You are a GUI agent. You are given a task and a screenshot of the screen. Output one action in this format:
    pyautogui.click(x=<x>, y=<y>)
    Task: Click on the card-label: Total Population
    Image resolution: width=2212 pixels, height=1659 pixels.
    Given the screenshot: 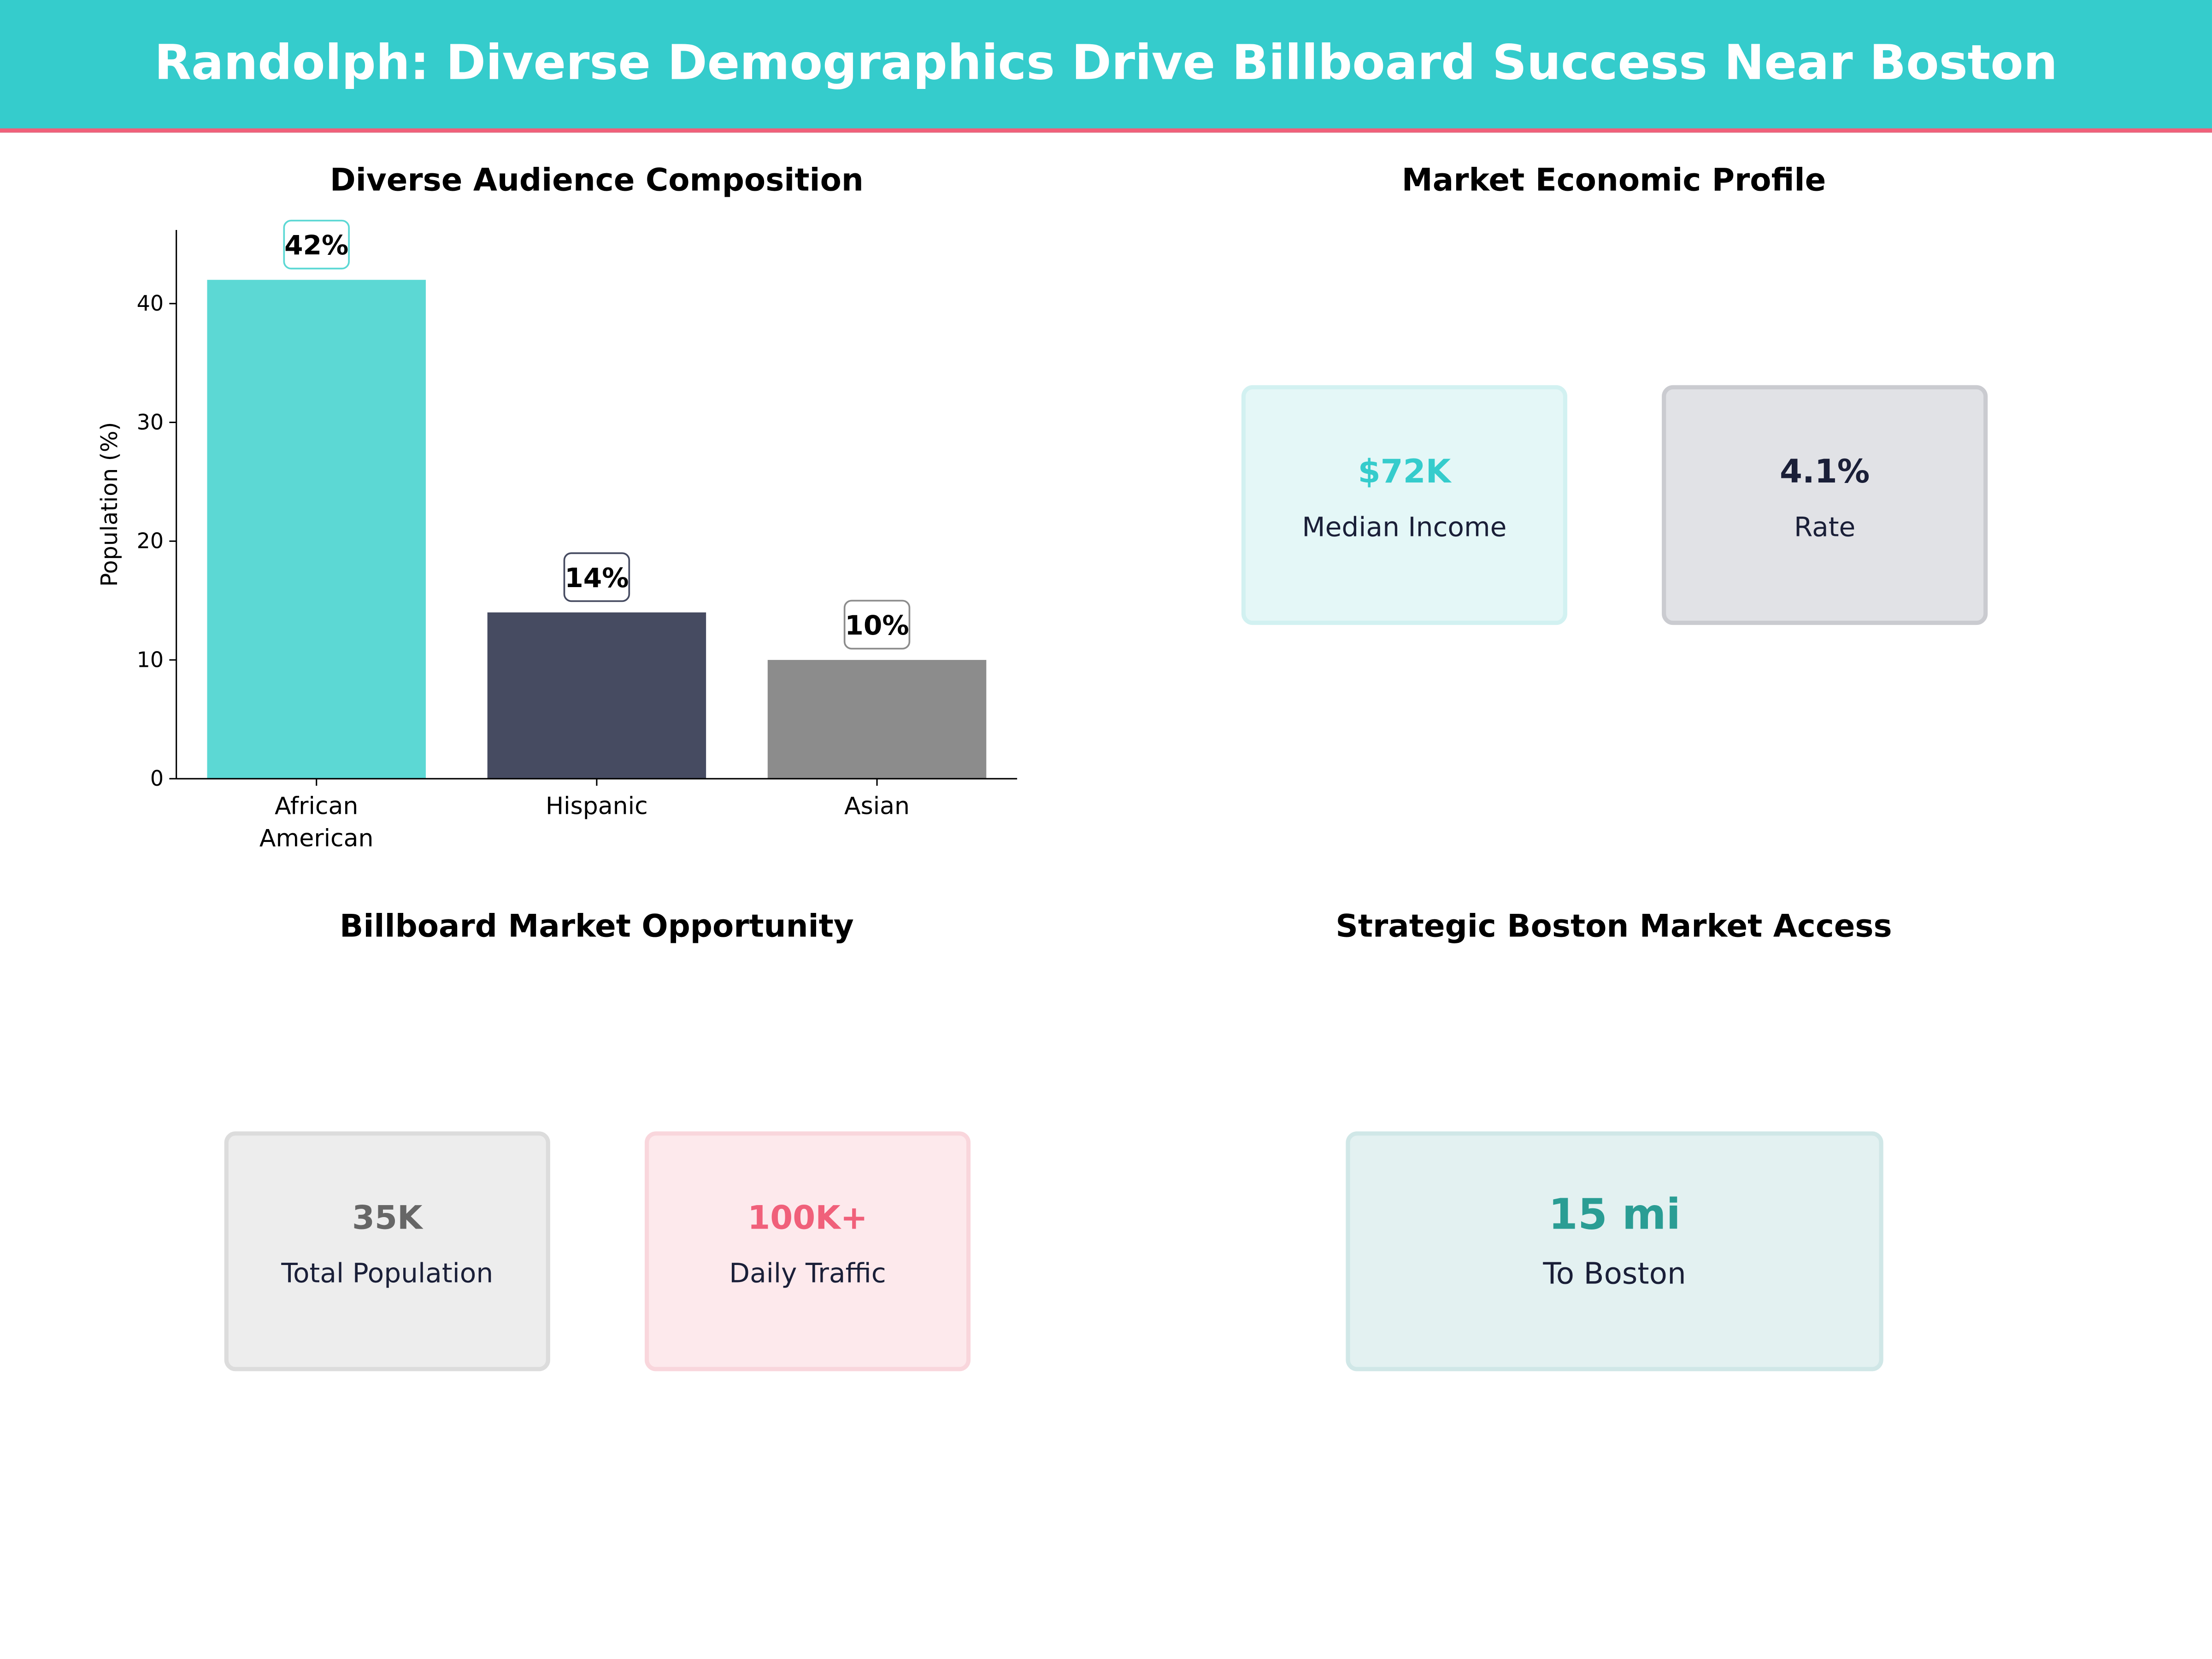 What is the action you would take?
    pyautogui.click(x=387, y=1273)
    